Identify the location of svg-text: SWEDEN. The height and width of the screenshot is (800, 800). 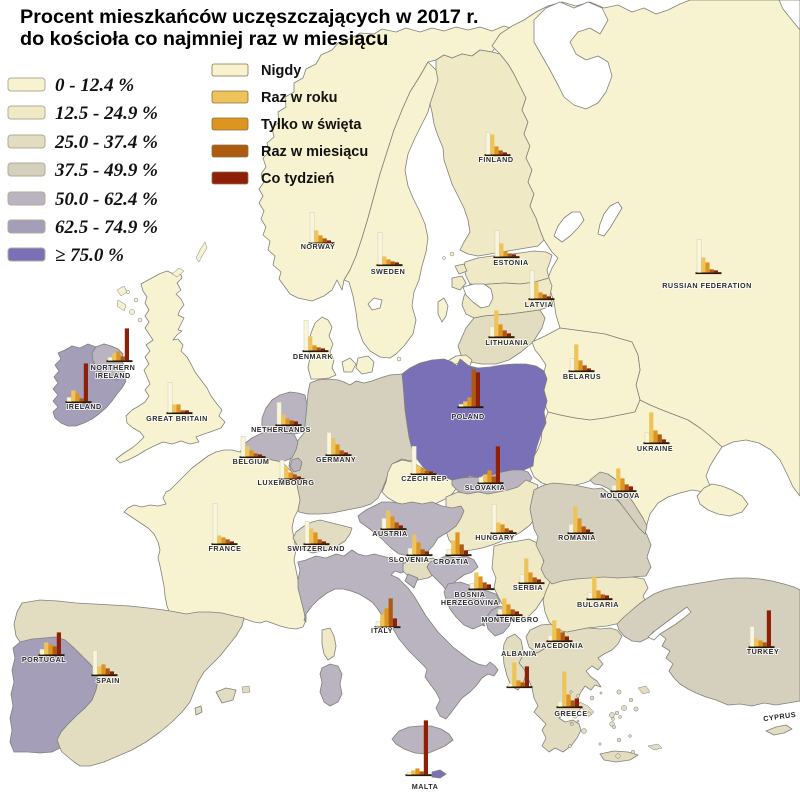
(388, 271).